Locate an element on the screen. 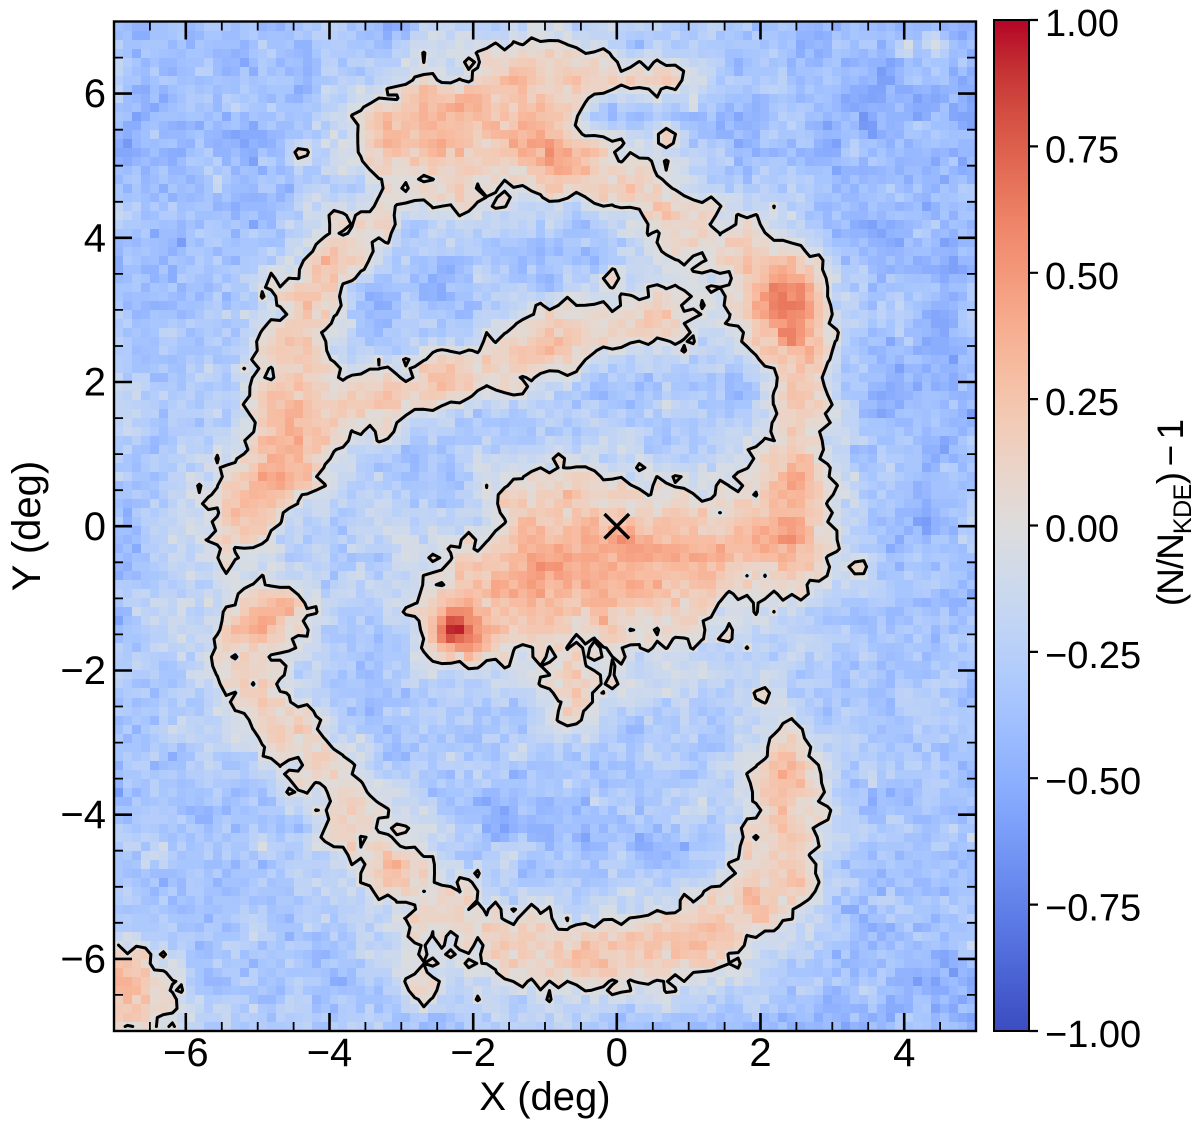  svg-text: X (deg) is located at coordinates (544, 1097).